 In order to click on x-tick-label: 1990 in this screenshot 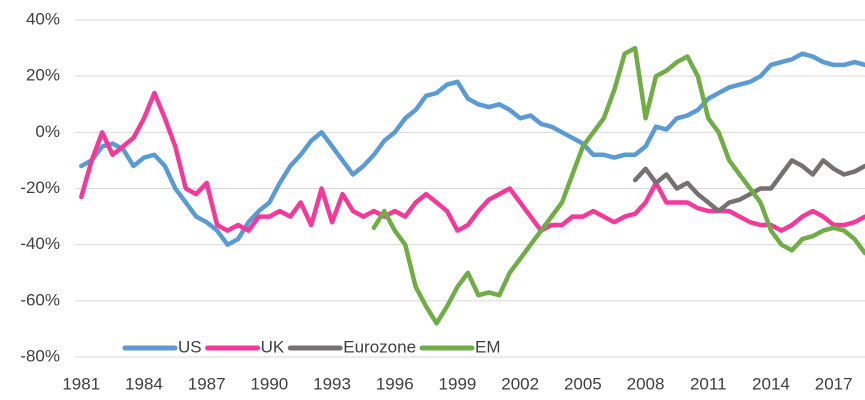, I will do `click(269, 383)`.